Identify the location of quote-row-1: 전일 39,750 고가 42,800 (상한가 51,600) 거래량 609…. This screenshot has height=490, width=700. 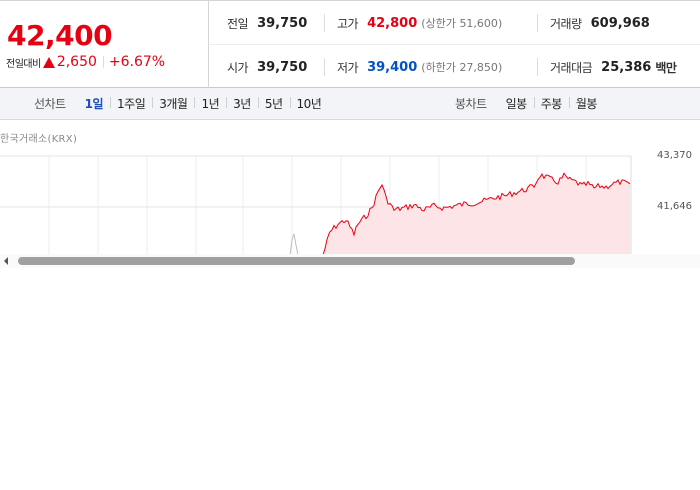
(455, 23).